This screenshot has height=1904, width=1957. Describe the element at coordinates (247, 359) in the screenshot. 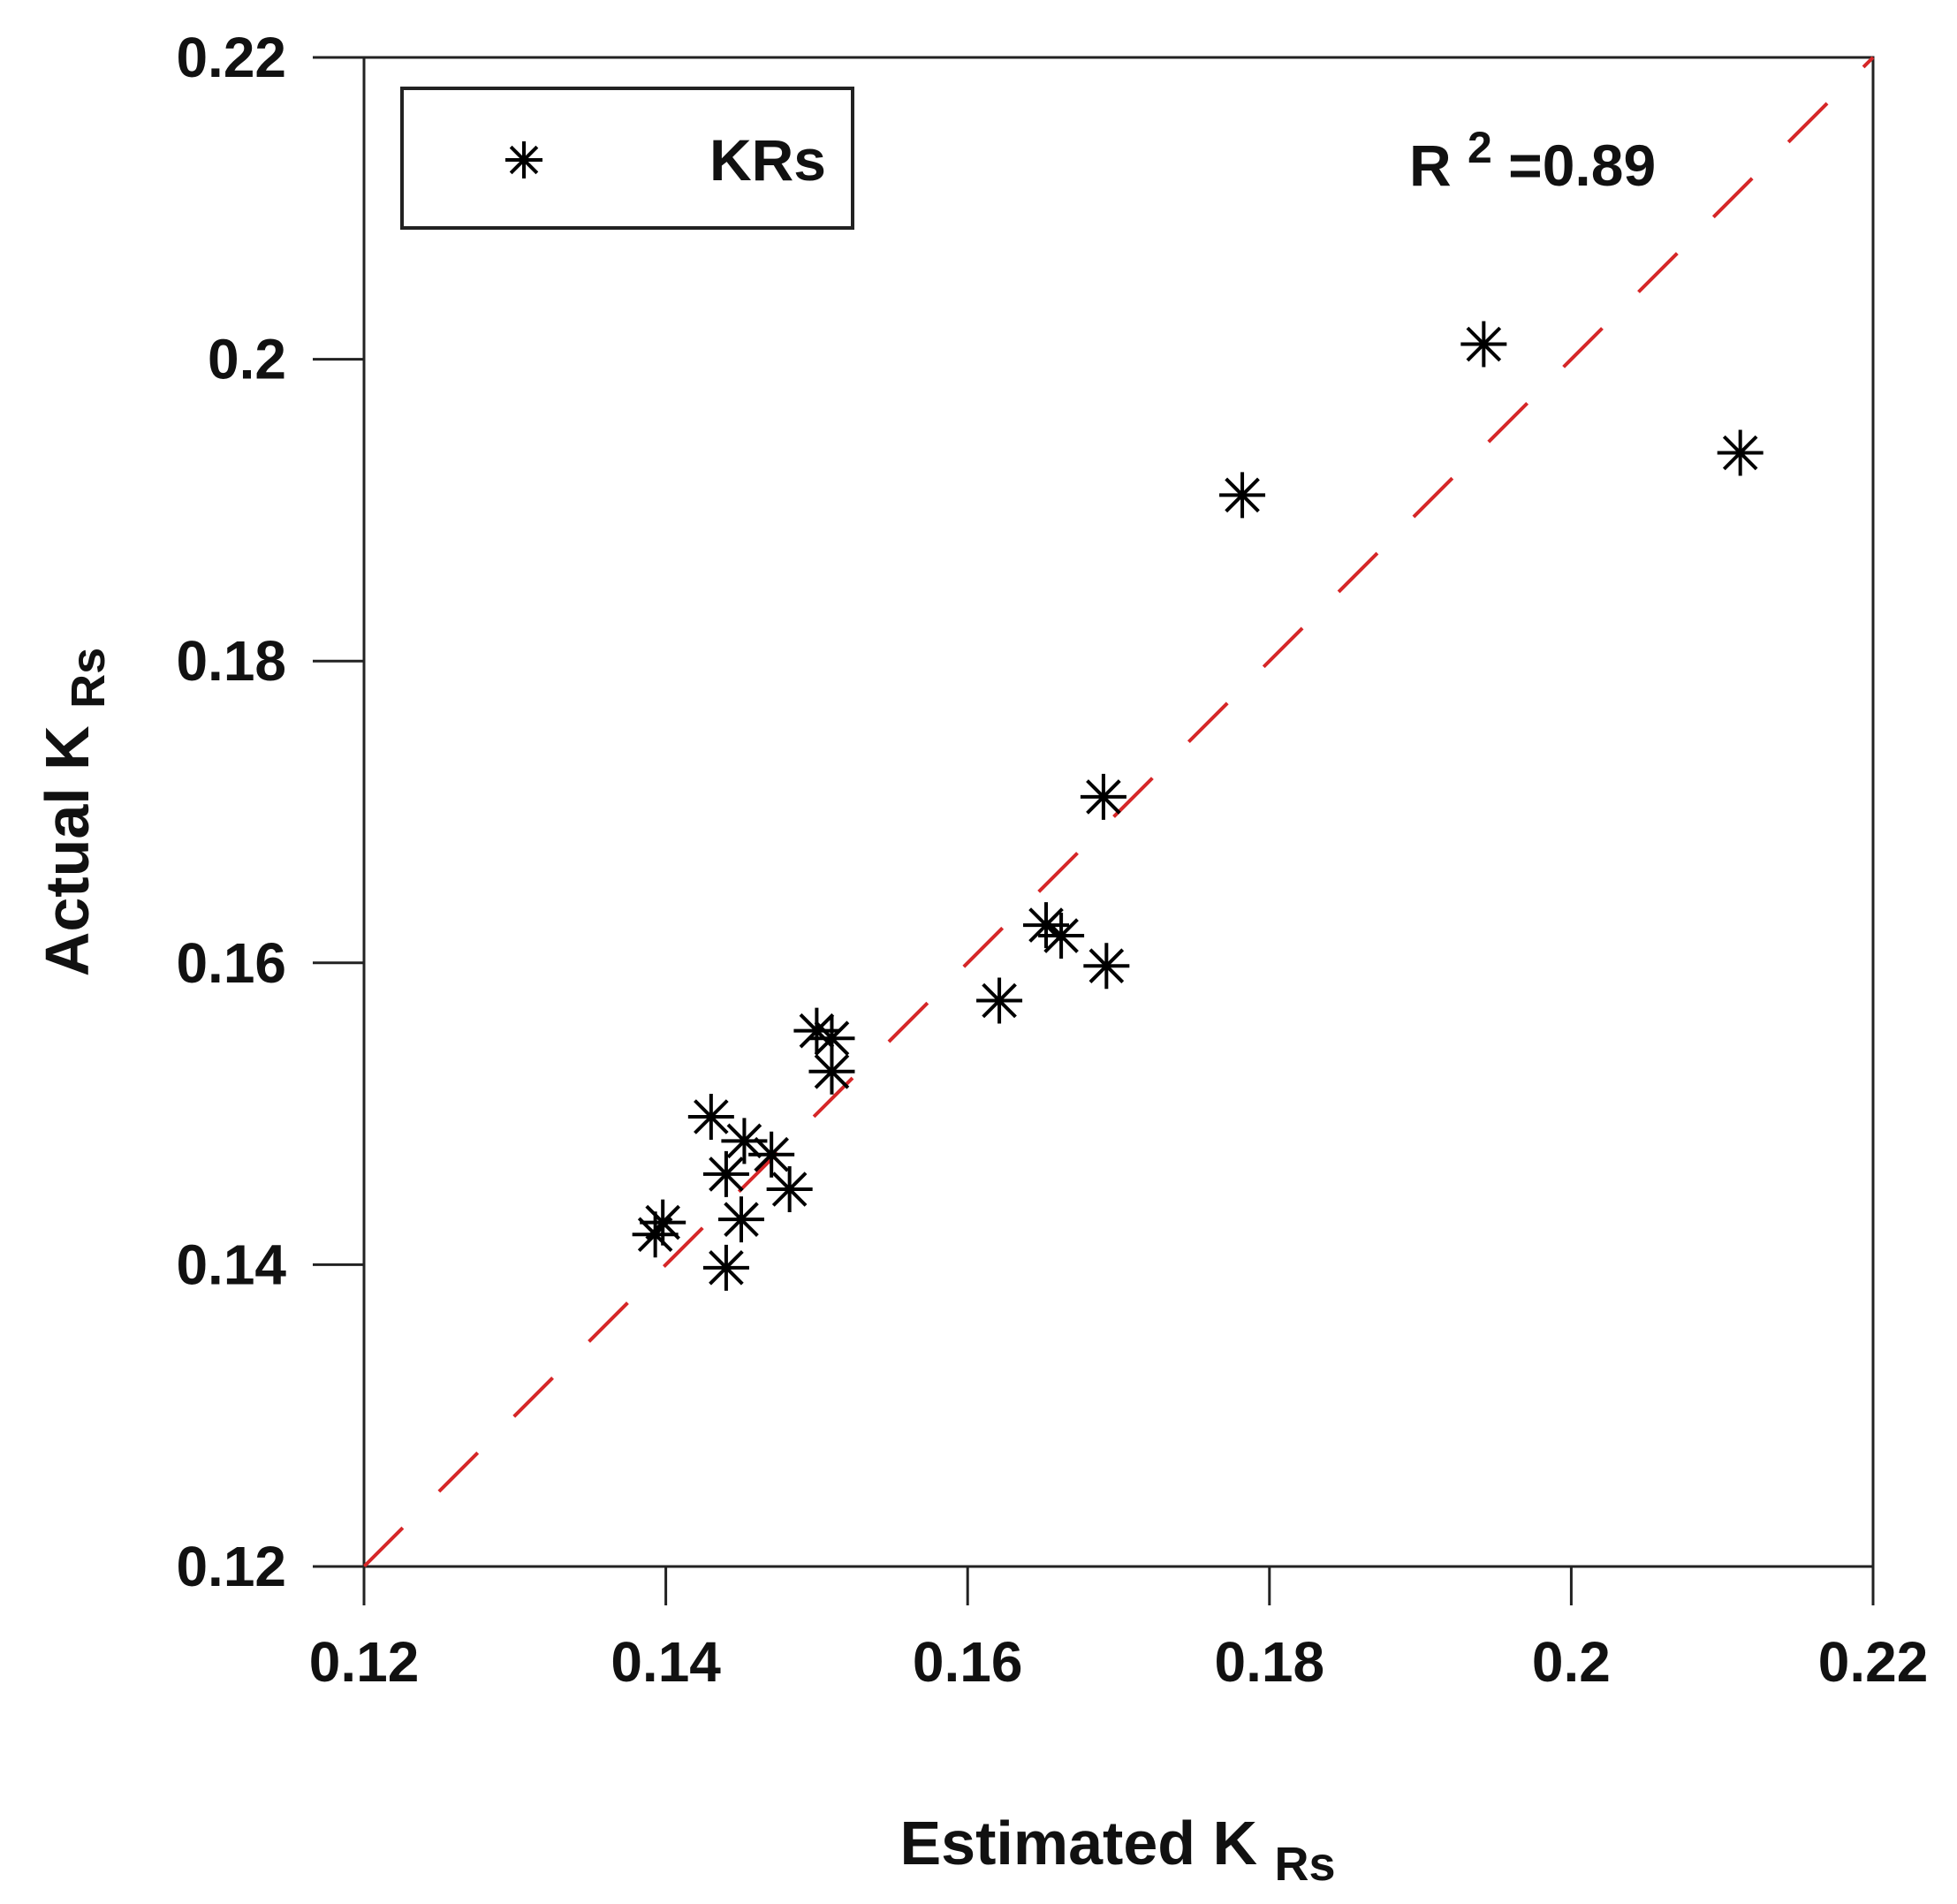

I see `y-tick-label: 0.2` at that location.